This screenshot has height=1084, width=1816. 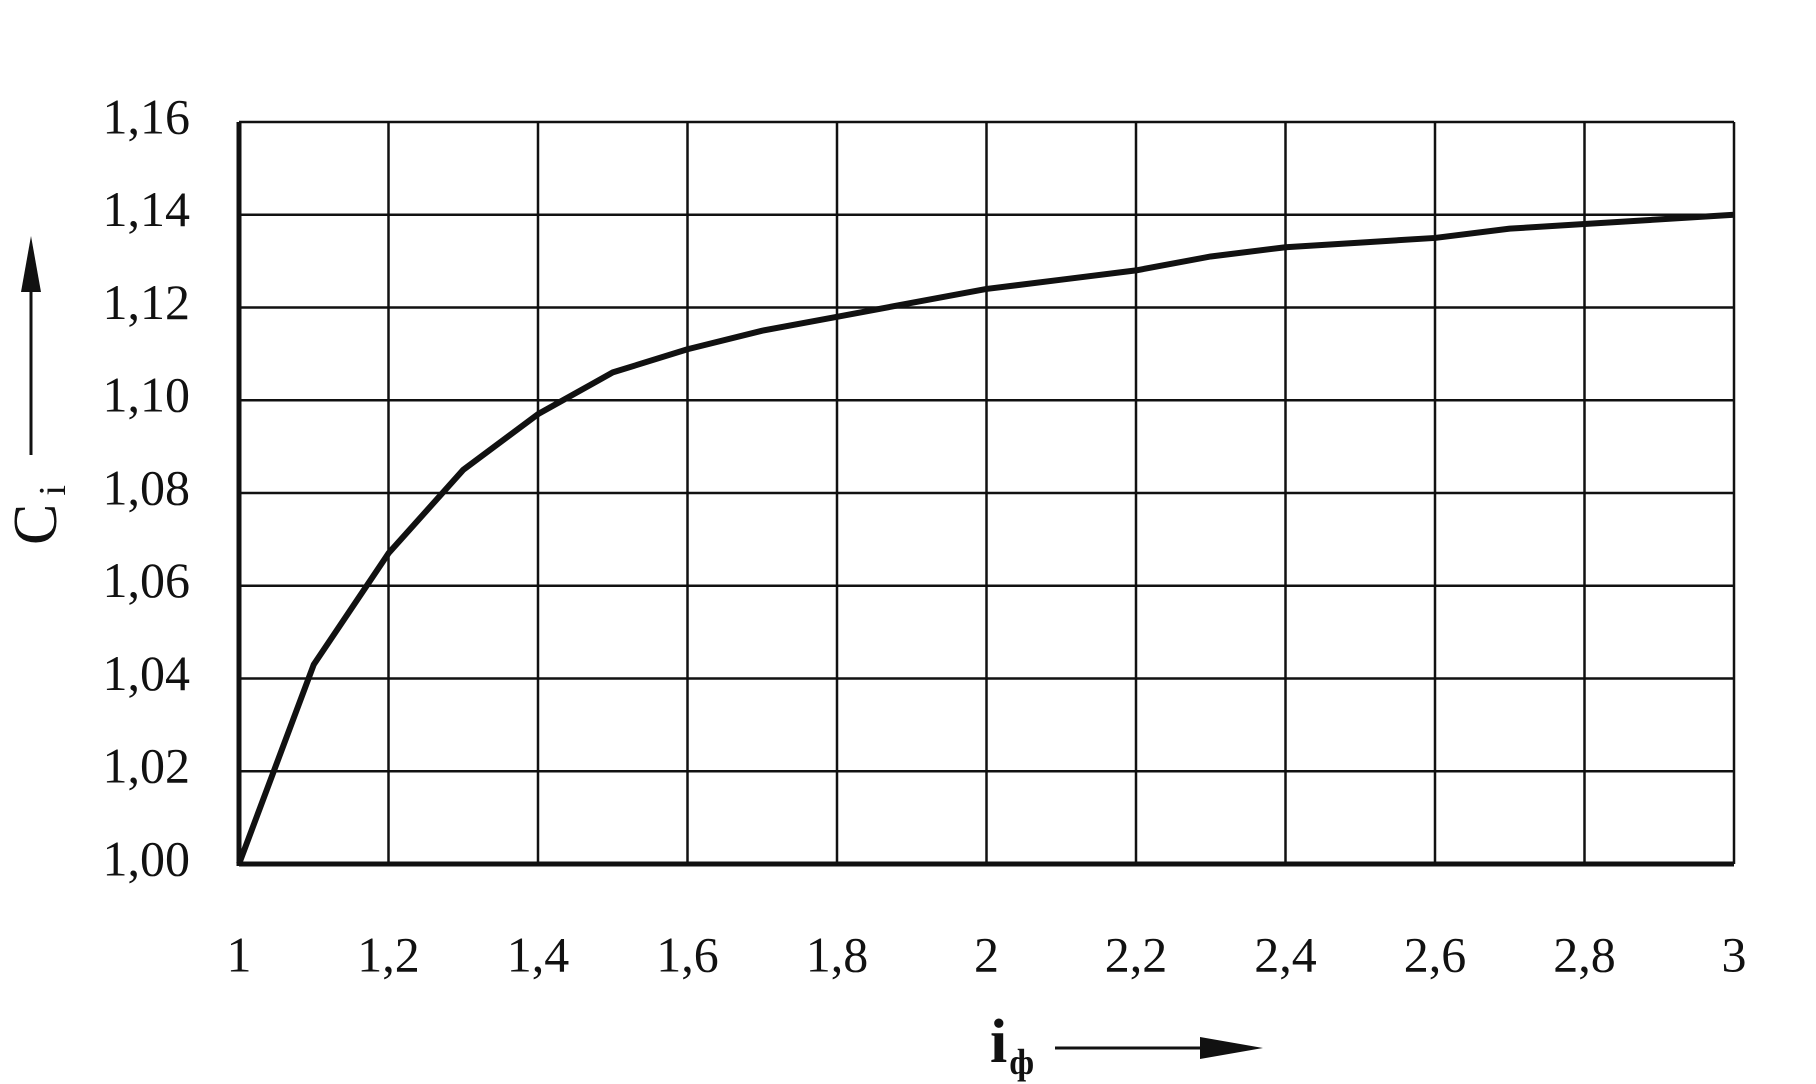 I want to click on x-label-main: i, so click(x=998, y=1042).